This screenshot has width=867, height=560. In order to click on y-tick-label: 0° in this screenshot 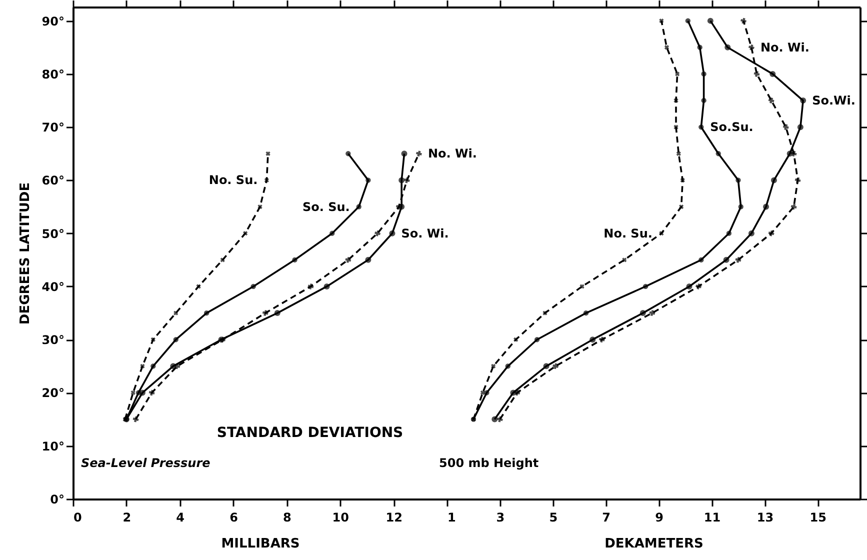, I will do `click(57, 499)`.